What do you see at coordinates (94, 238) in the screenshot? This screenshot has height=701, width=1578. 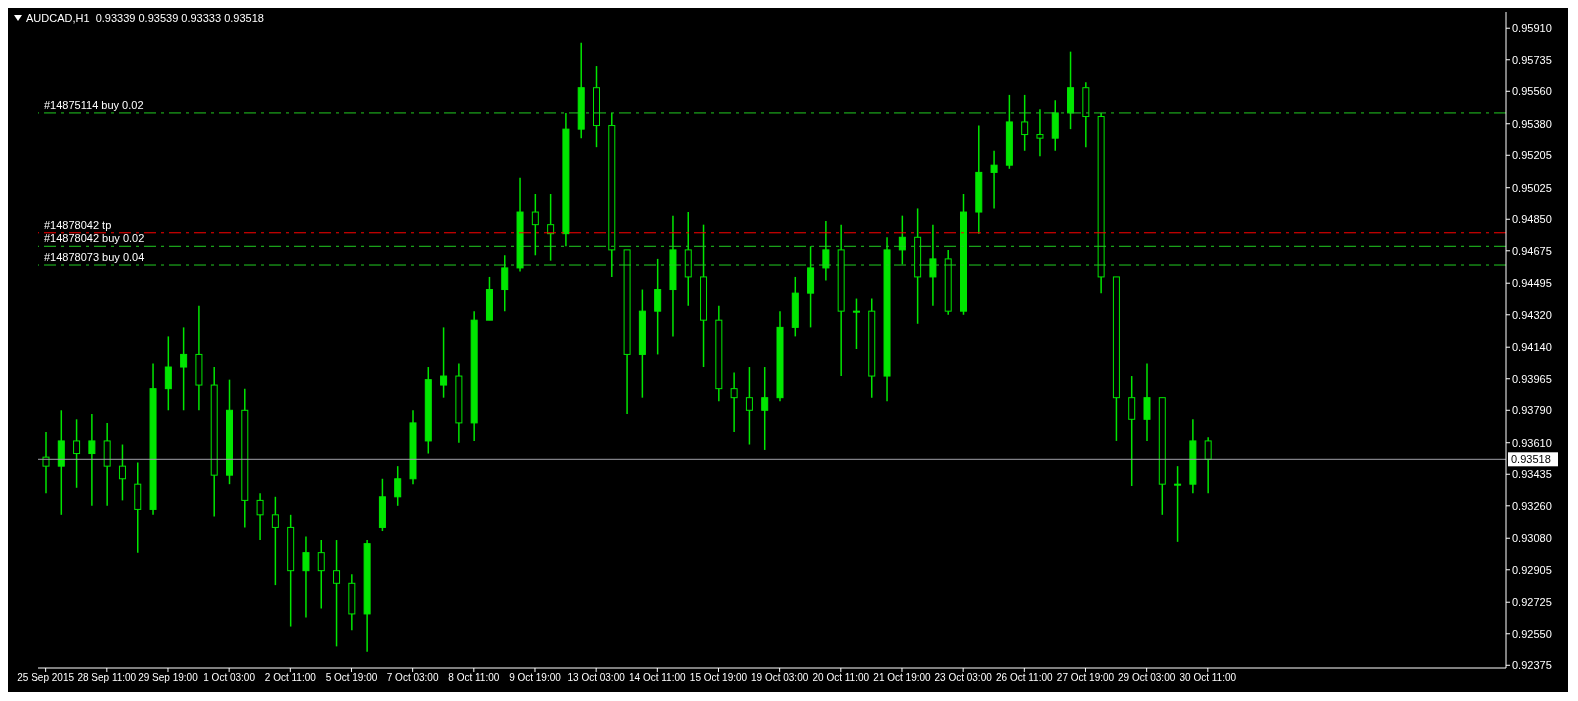 I see `ref-line-label: #14878042 buy 0.02` at bounding box center [94, 238].